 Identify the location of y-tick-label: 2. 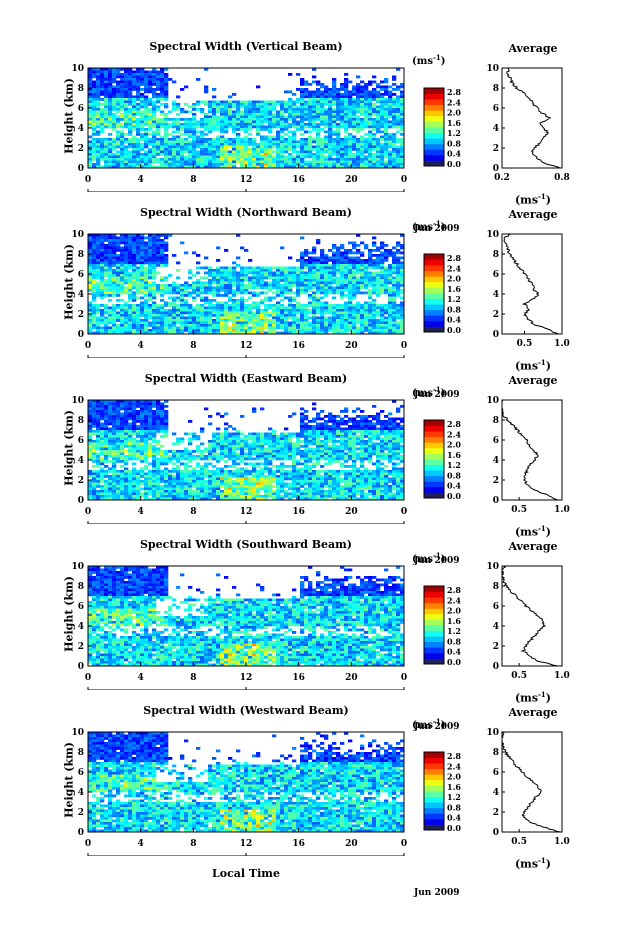
(81, 315).